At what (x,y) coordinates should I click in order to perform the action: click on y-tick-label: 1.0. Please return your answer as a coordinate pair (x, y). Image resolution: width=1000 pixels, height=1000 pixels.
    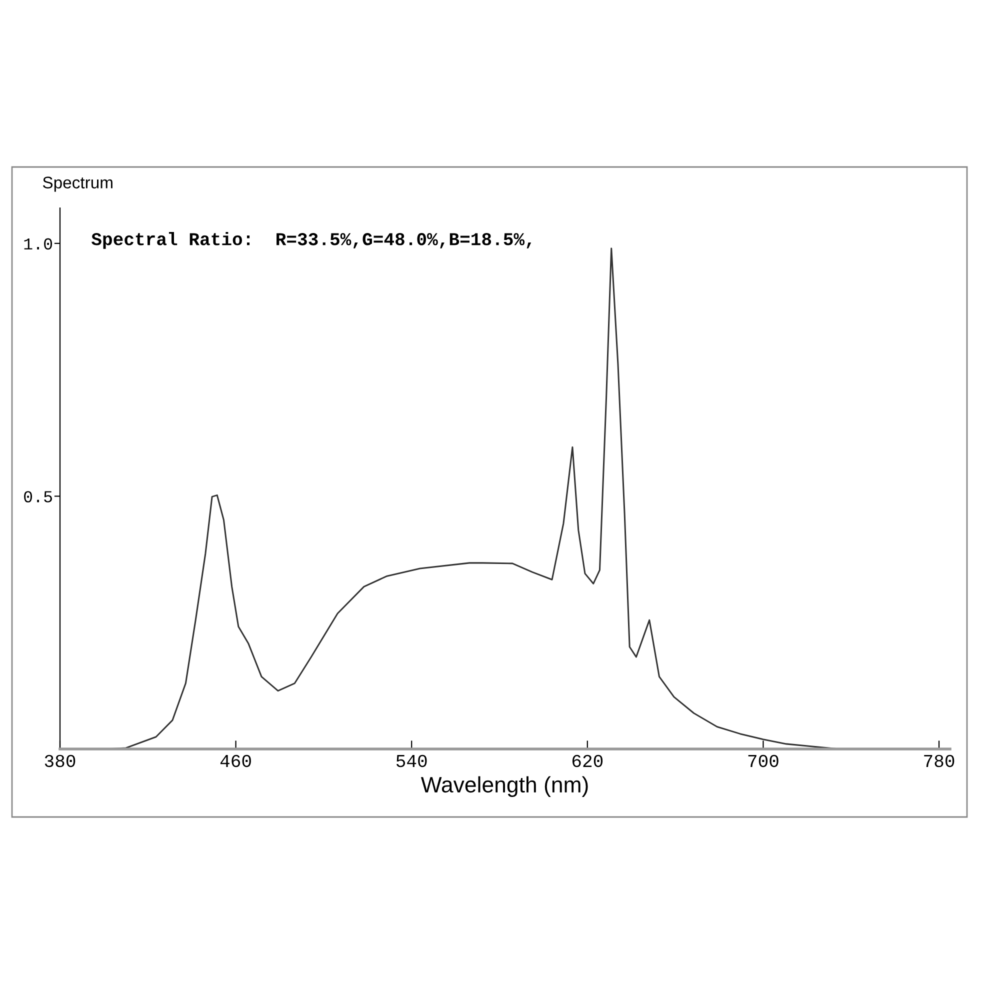
    Looking at the image, I should click on (38, 244).